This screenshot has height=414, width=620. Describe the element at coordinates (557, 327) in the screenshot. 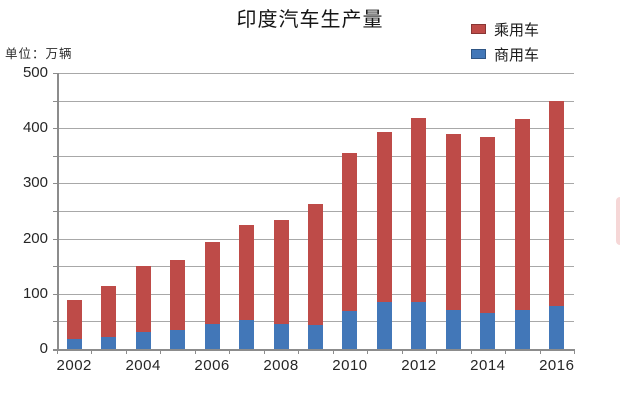

I see `bar-2016-commercial` at that location.